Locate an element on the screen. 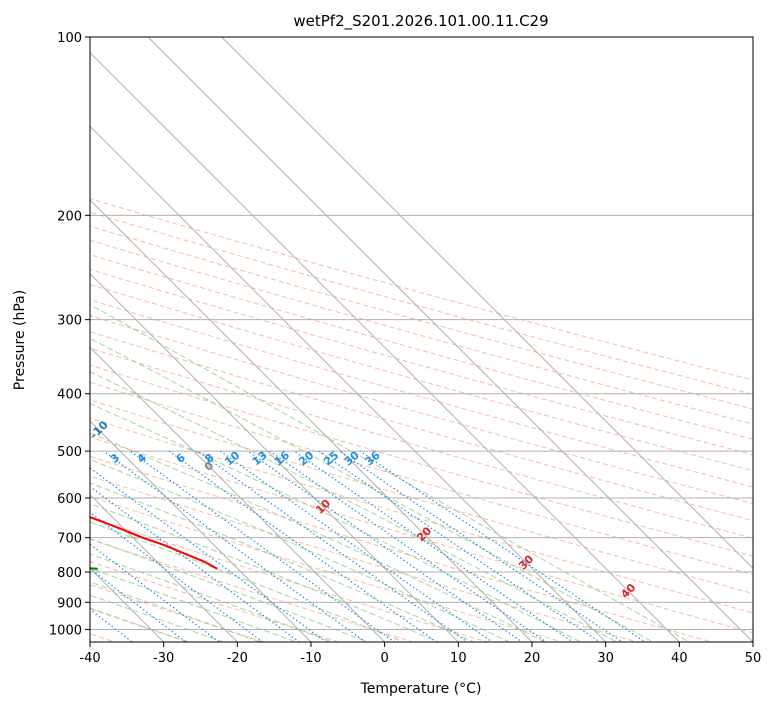 This screenshot has height=708, width=775. x-tick-label: -40 is located at coordinates (89, 658).